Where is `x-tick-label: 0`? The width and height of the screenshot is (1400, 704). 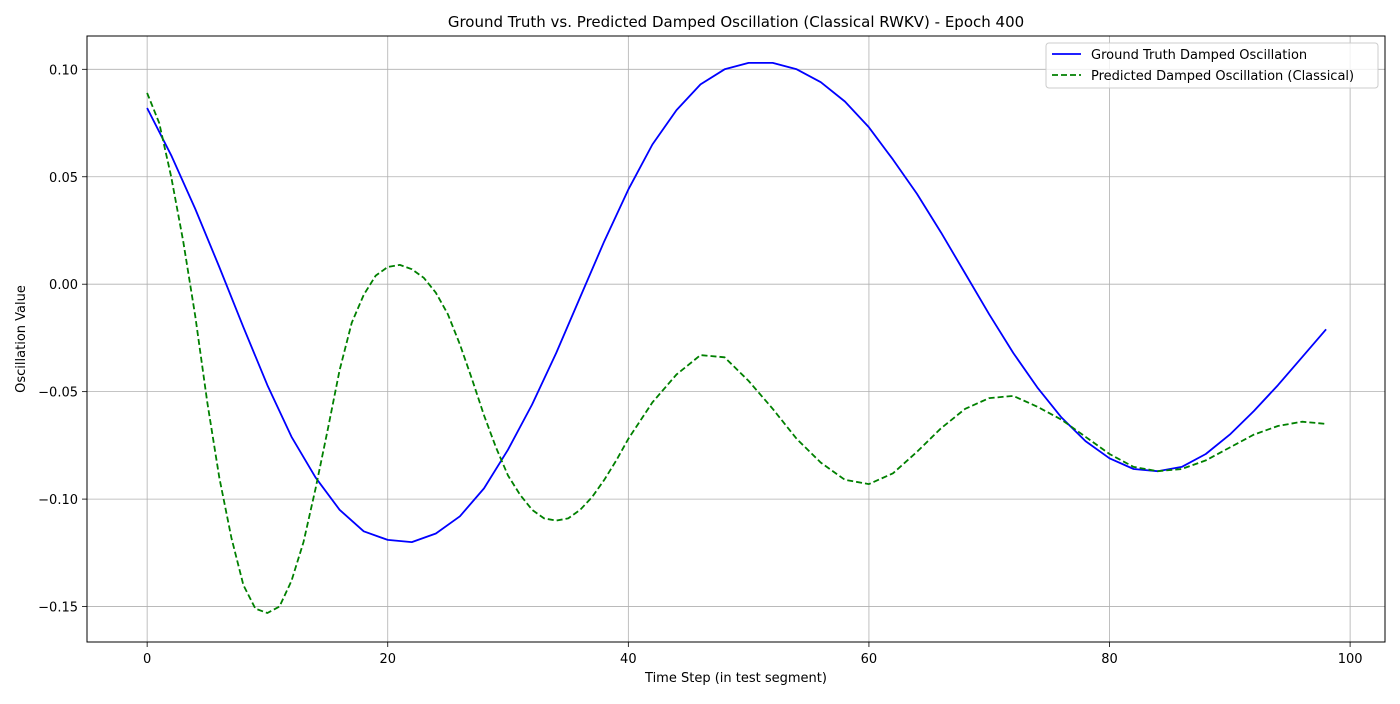
x-tick-label: 0 is located at coordinates (147, 659).